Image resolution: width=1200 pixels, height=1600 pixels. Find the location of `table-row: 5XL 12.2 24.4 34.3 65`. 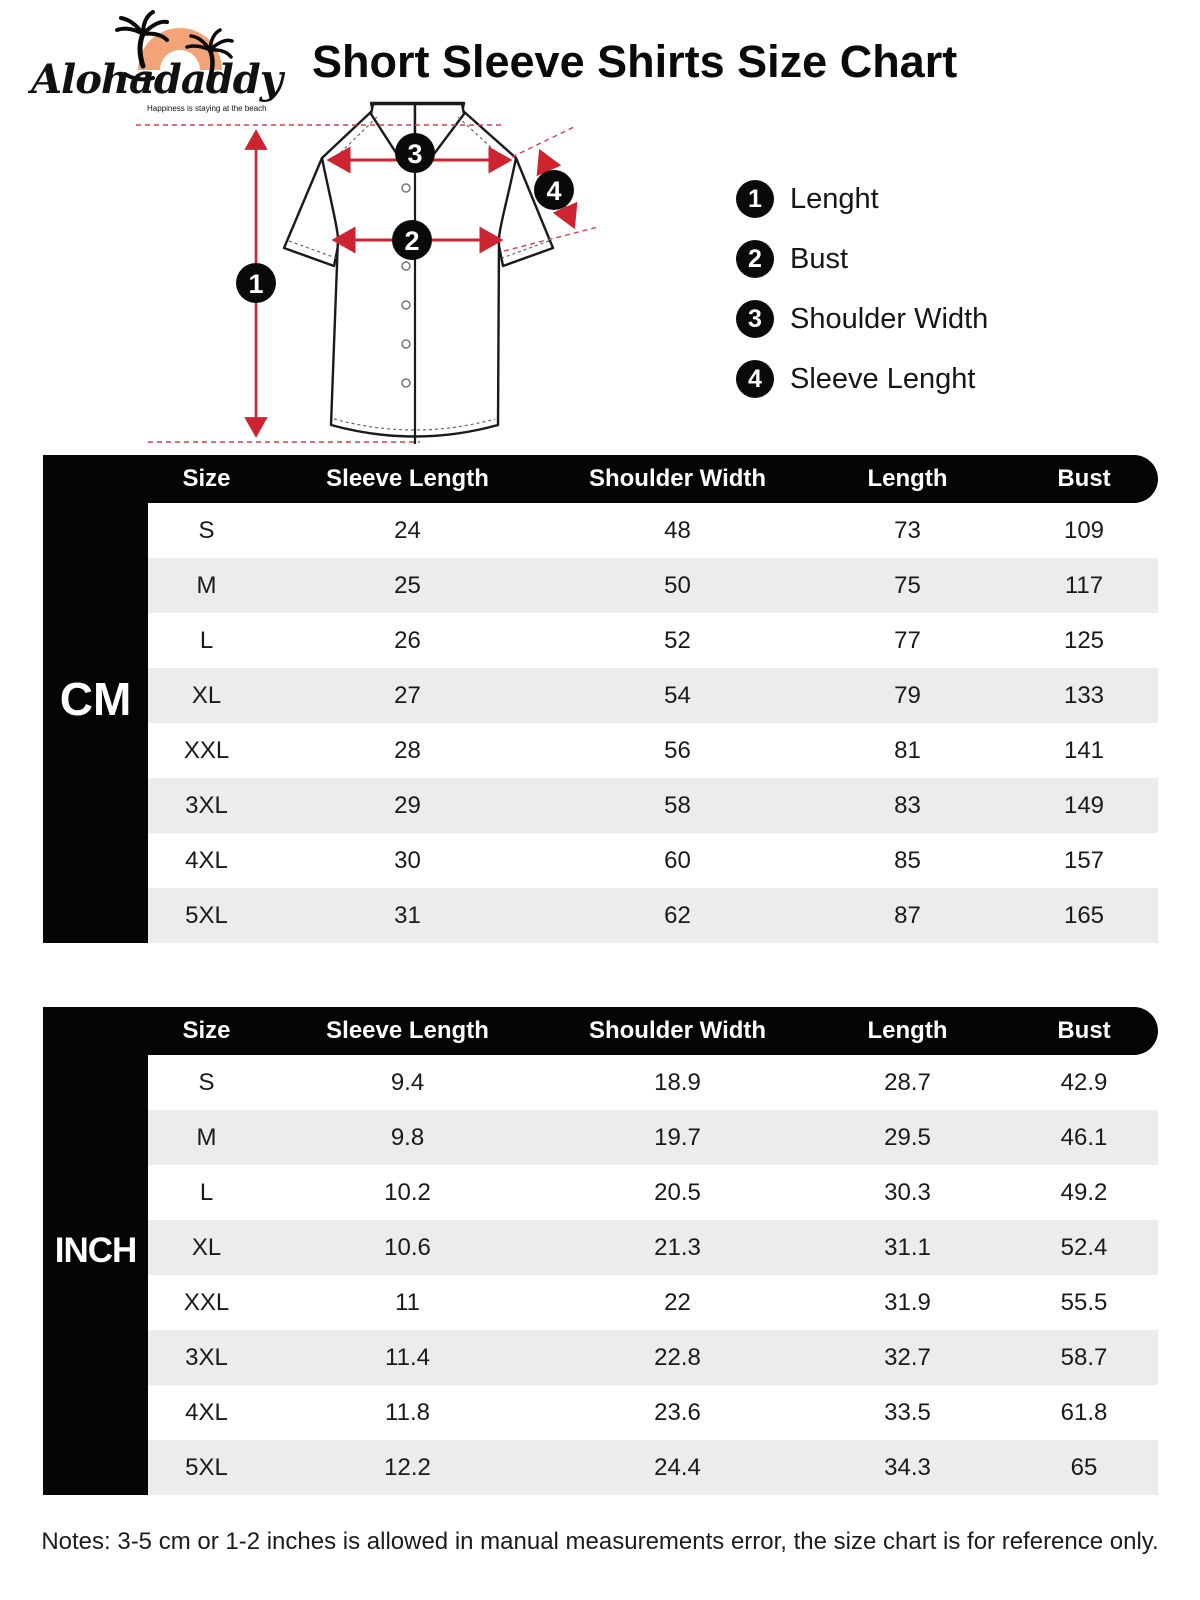

table-row: 5XL 12.2 24.4 34.3 65 is located at coordinates (653, 1467).